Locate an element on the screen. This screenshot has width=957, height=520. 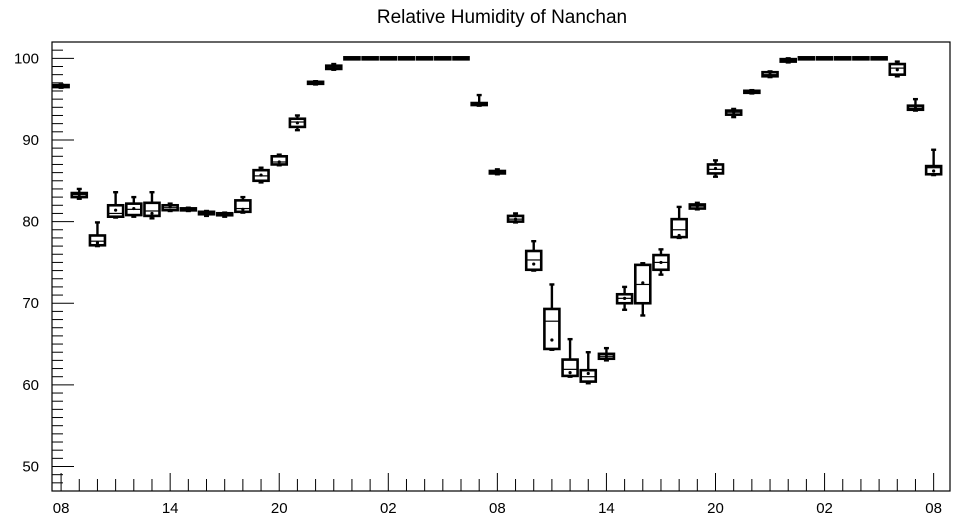
y-tick-label: 70 is located at coordinates (30, 303).